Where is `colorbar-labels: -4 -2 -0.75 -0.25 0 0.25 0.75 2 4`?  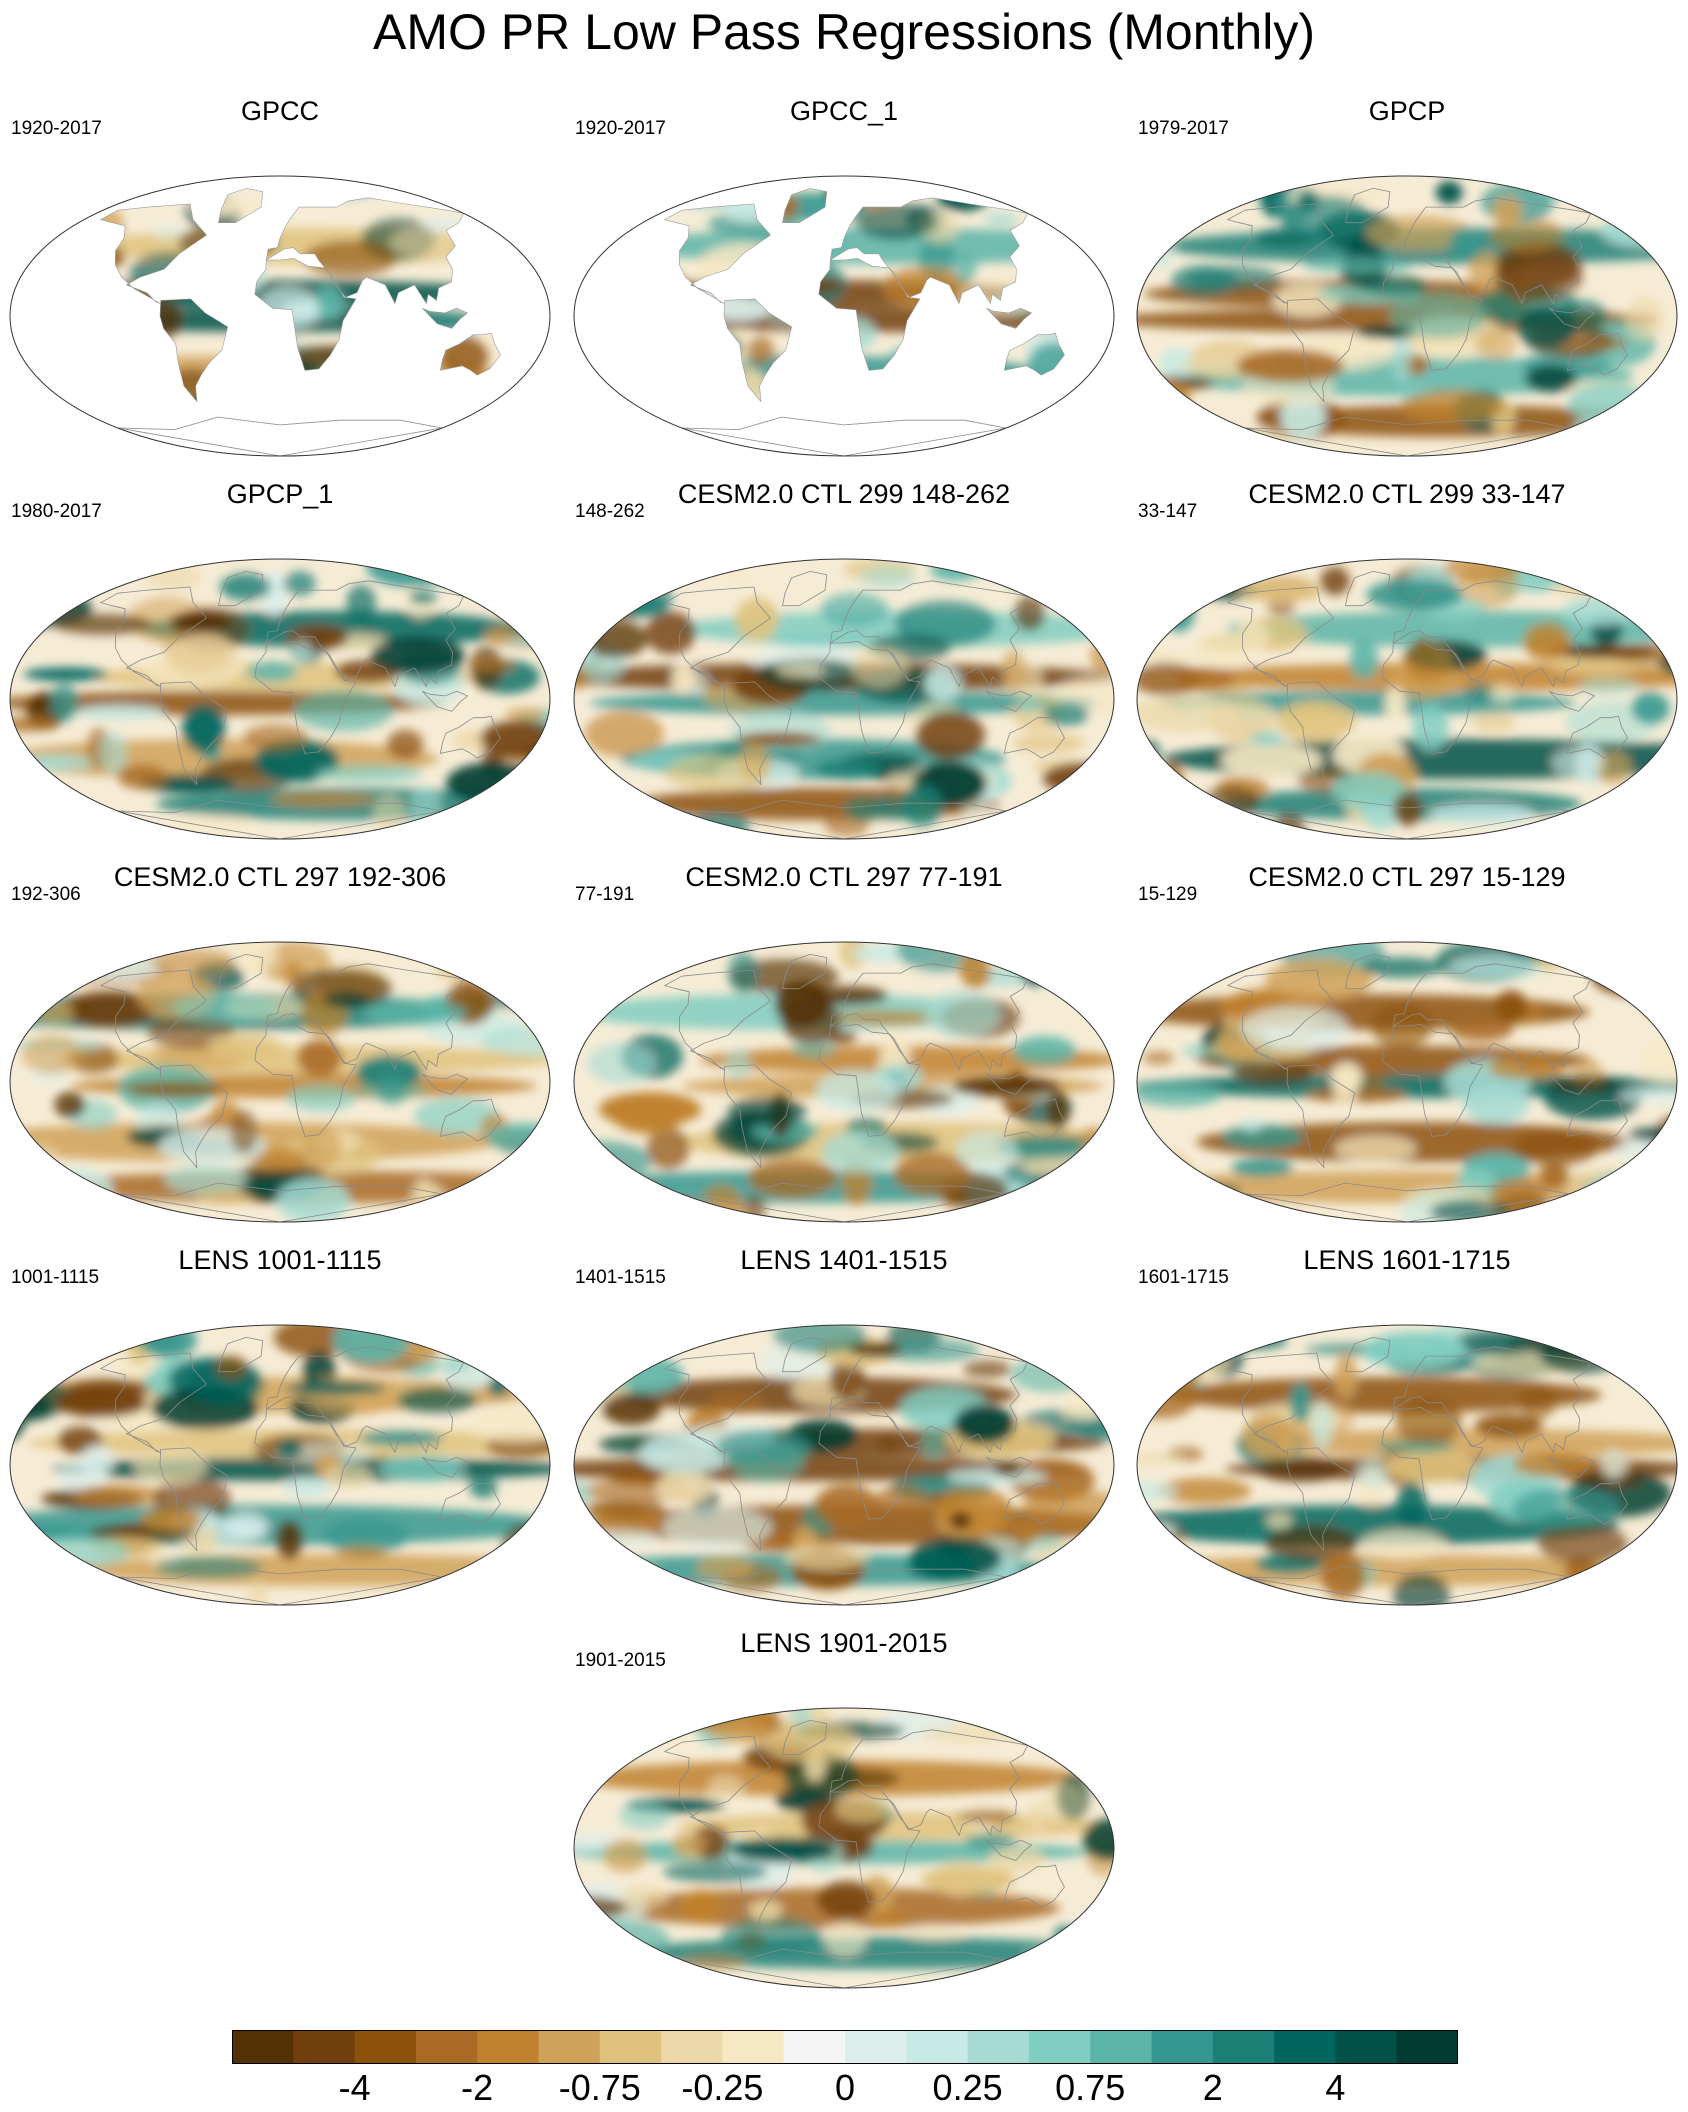 colorbar-labels: -4 -2 -0.75 -0.25 0 0.25 0.75 2 4 is located at coordinates (845, 2088).